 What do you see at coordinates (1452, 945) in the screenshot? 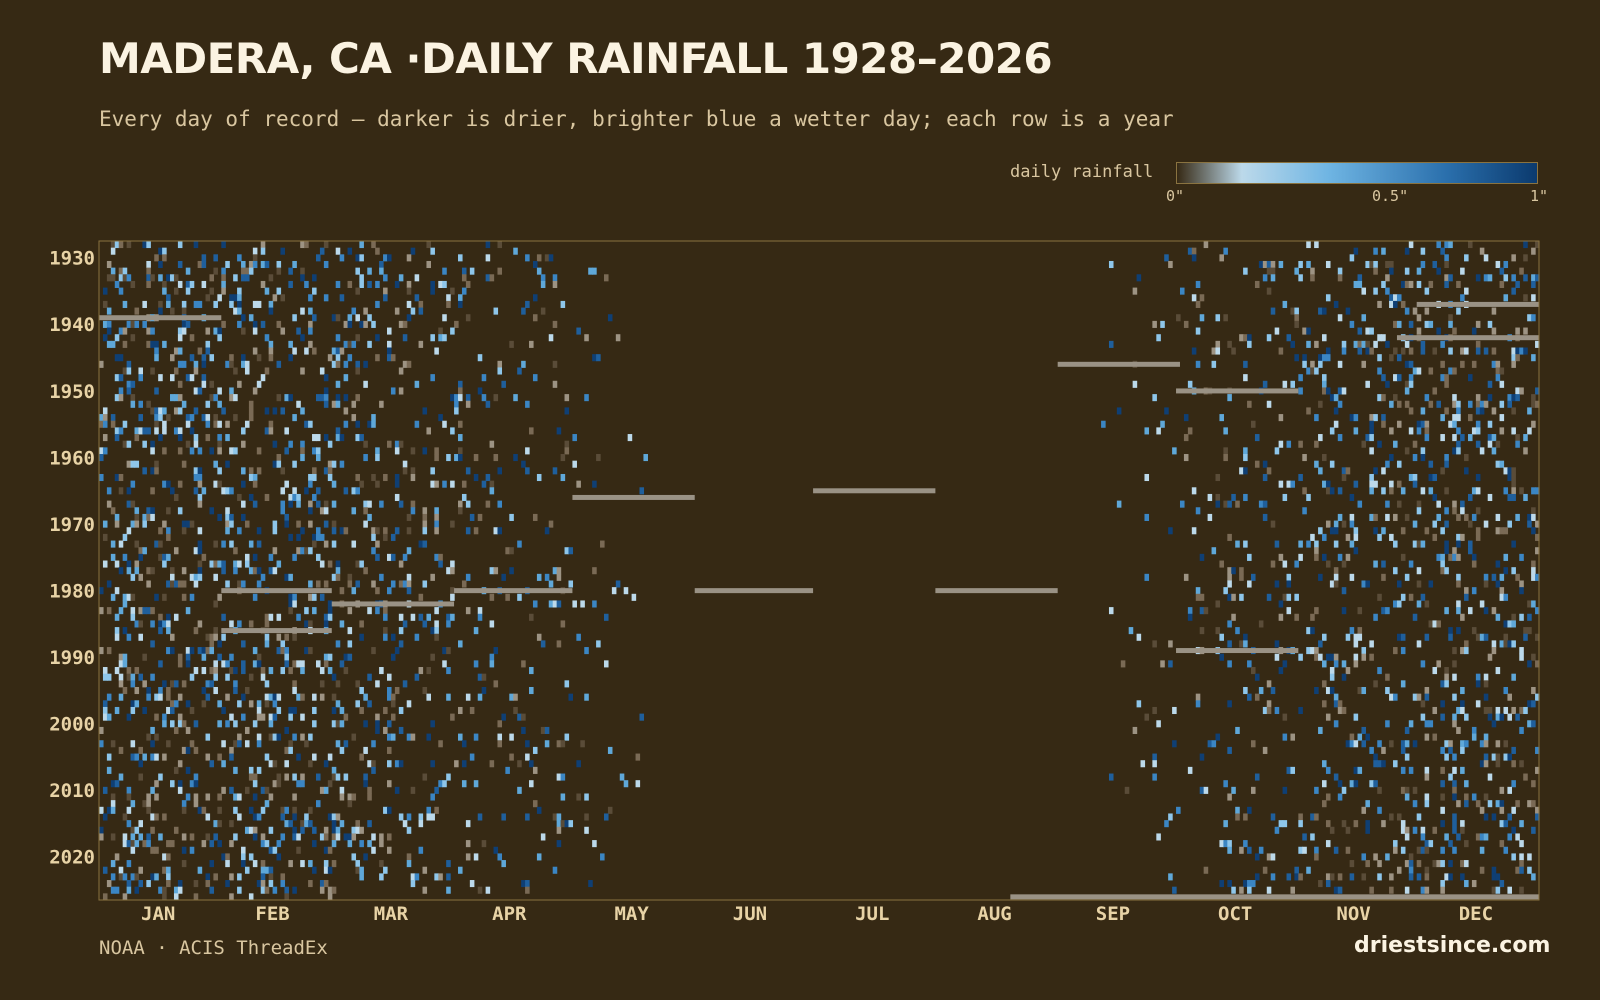
I see `brand-link: driestsince.com` at bounding box center [1452, 945].